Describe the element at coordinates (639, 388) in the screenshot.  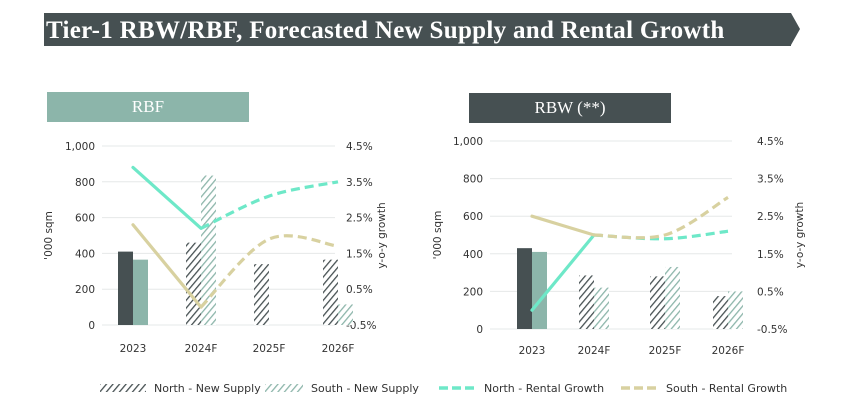
I see `dash-beige-swatch-icon` at that location.